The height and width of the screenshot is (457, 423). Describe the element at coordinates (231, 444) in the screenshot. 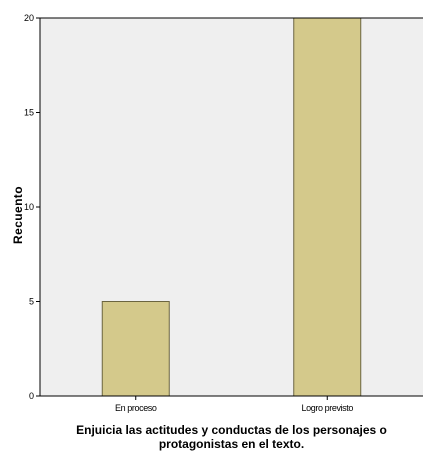

I see `x-axis-title-line-2: protagonistas en el texto.` at that location.